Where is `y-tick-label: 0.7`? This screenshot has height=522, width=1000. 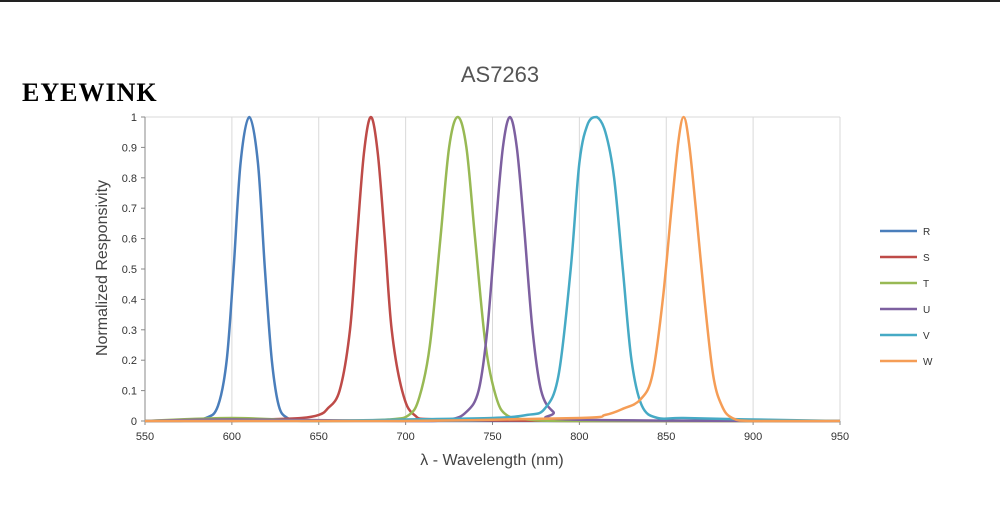
y-tick-label: 0.7 is located at coordinates (129, 209).